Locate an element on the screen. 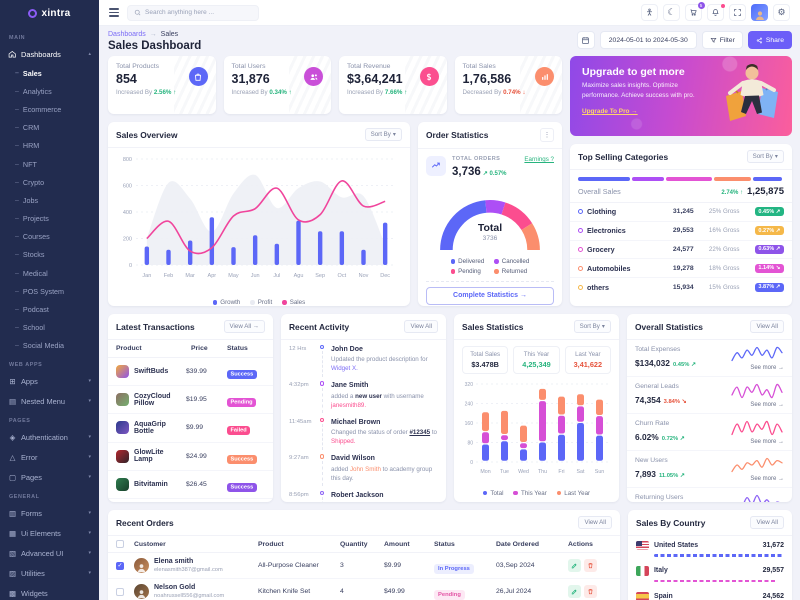  category-dot-icon is located at coordinates (580, 212).